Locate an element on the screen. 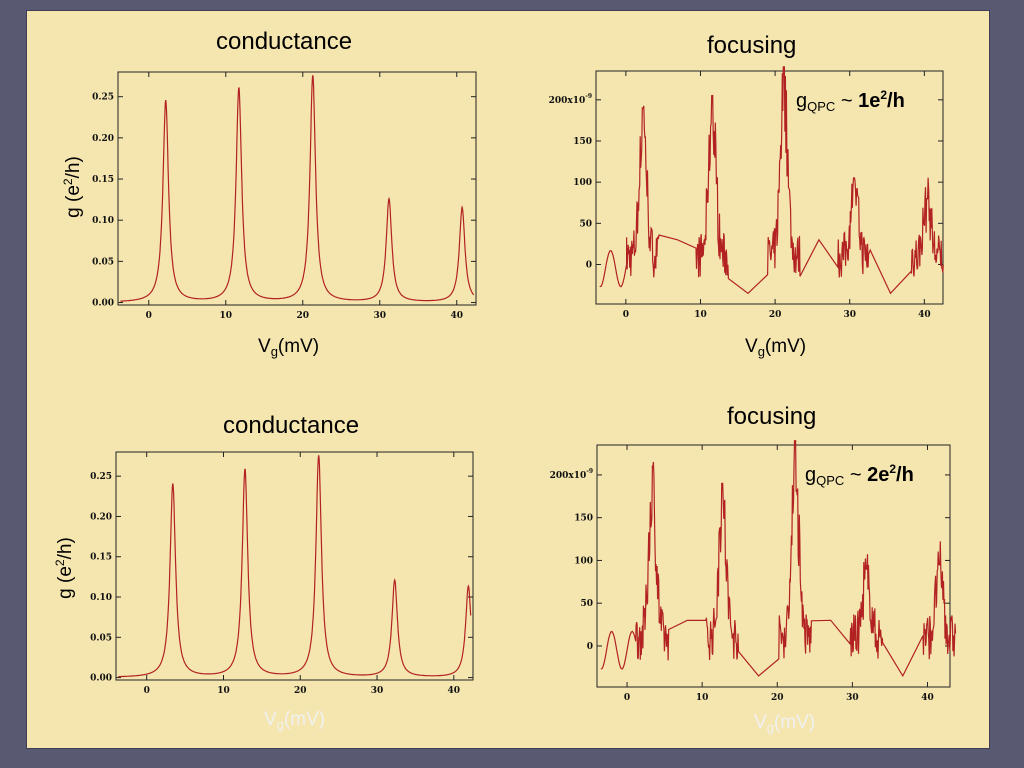 This screenshot has height=768, width=1024. chart4-xtick-label: 20 is located at coordinates (777, 698).